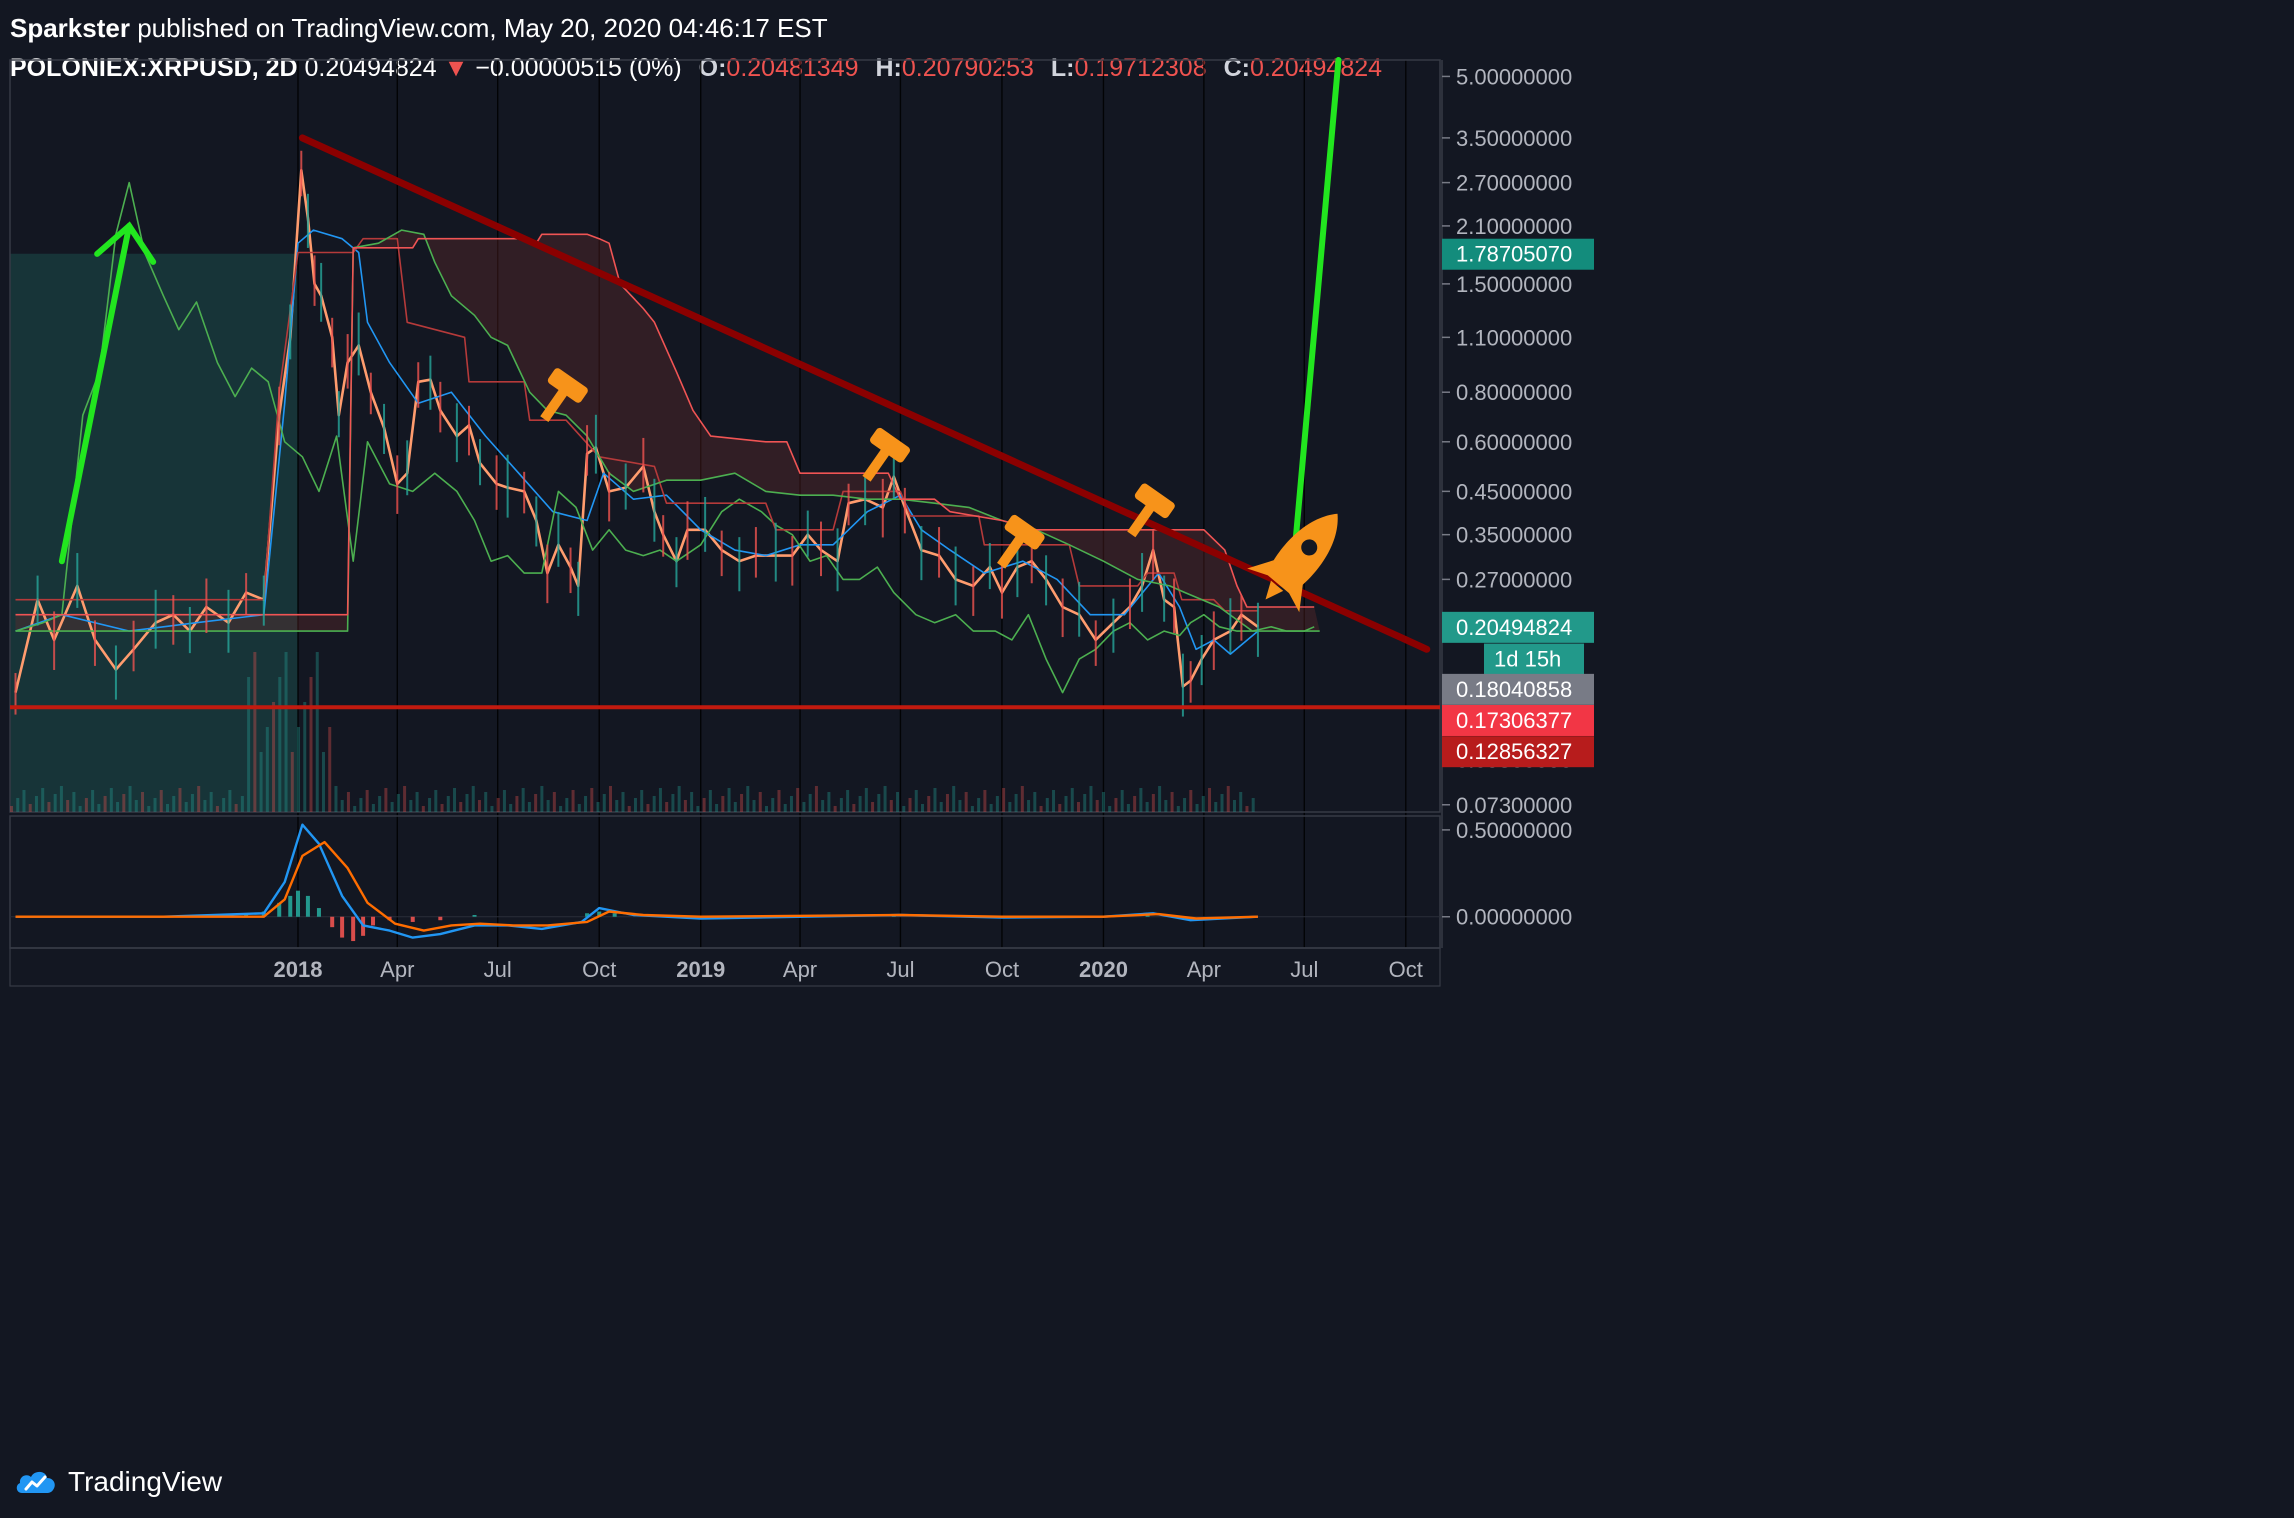  I want to click on projection-arrow, so click(1315, 320).